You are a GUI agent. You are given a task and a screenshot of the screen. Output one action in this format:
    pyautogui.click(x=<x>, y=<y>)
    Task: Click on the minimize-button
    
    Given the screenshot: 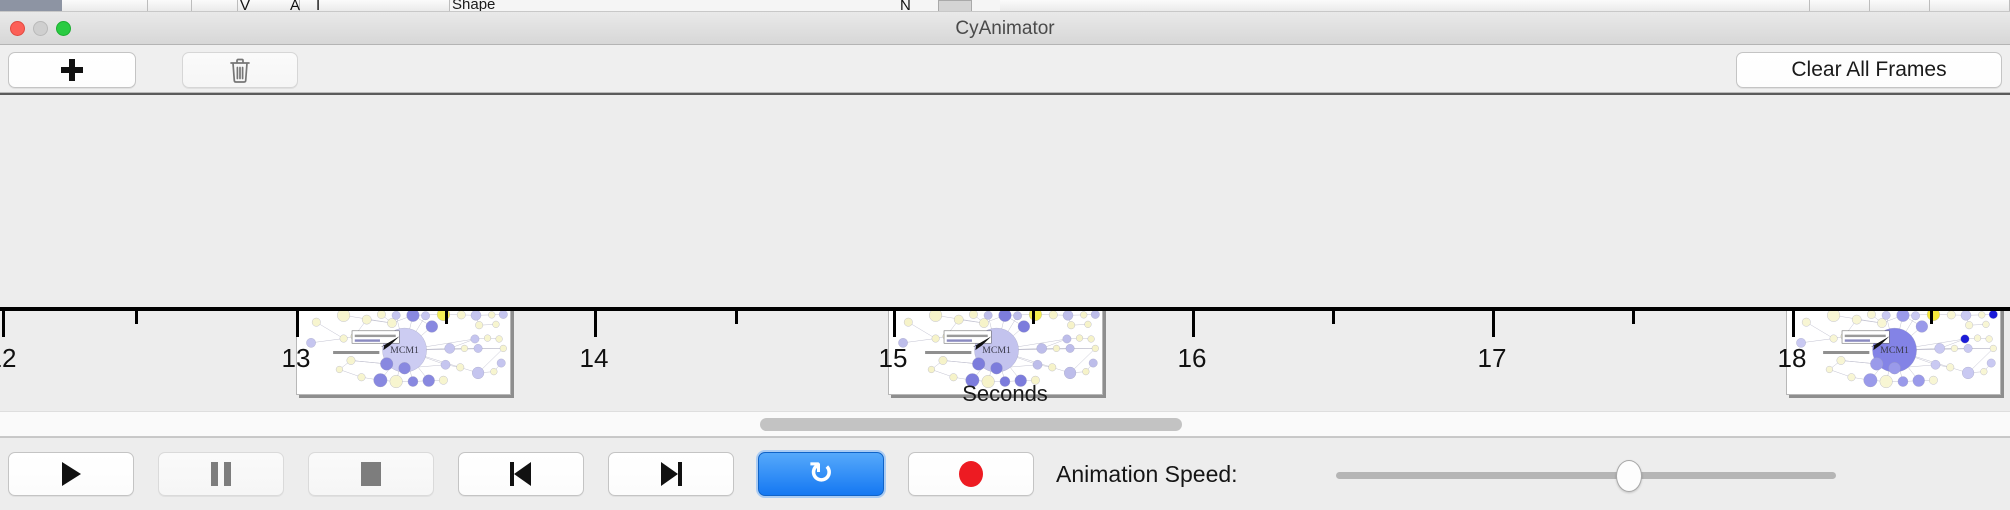 What is the action you would take?
    pyautogui.click(x=40, y=28)
    